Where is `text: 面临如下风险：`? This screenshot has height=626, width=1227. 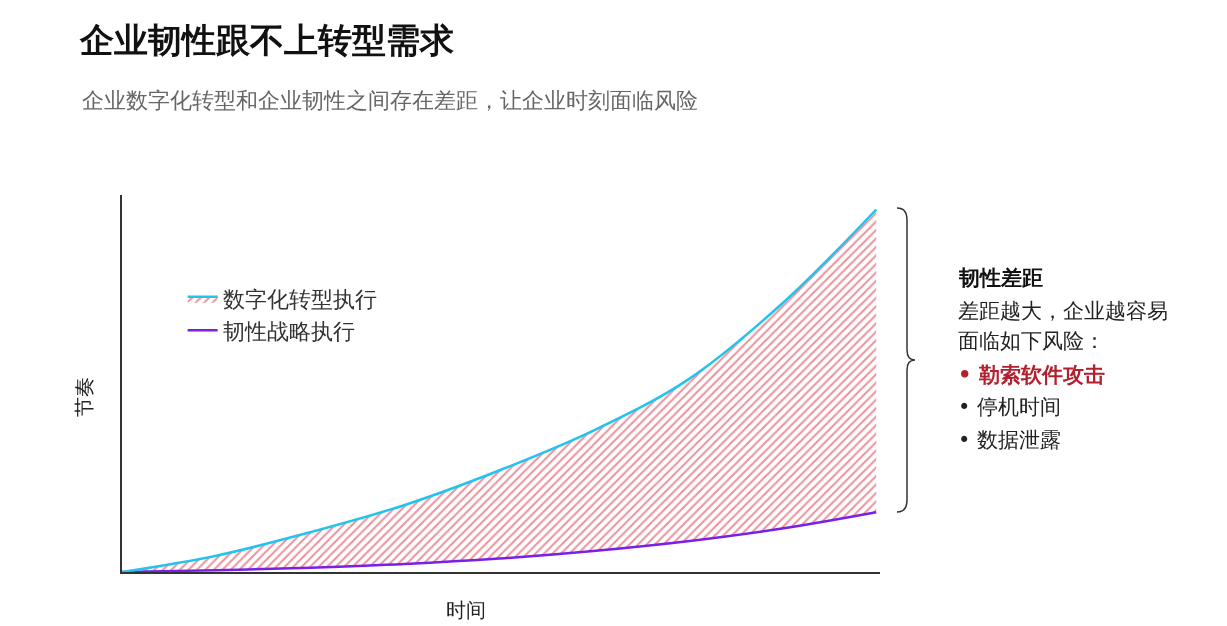 text: 面临如下风险： is located at coordinates (1031, 341).